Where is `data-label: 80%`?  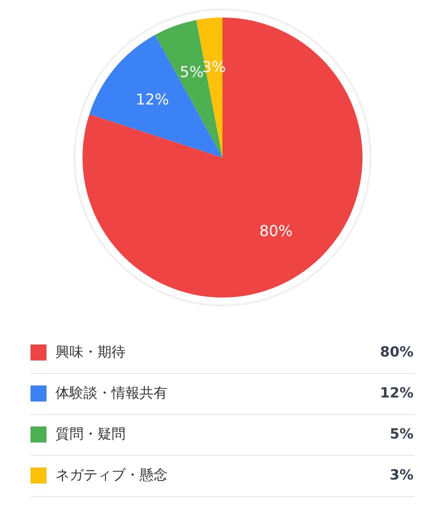 data-label: 80% is located at coordinates (276, 231).